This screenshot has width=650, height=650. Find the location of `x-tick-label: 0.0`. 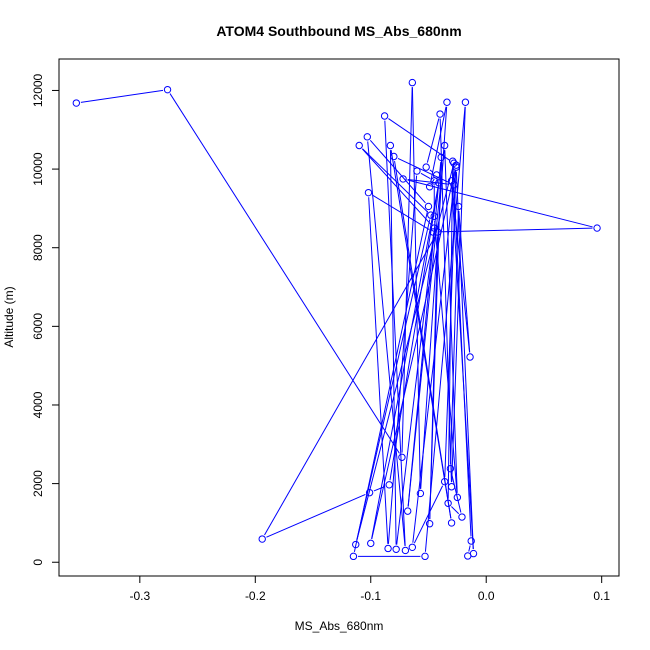

x-tick-label: 0.0 is located at coordinates (486, 596).